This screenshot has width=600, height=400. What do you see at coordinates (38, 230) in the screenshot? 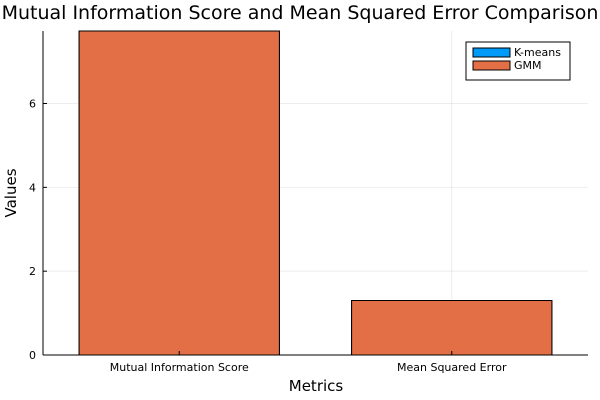
I see `y-ticks: 0 2 4 6` at bounding box center [38, 230].